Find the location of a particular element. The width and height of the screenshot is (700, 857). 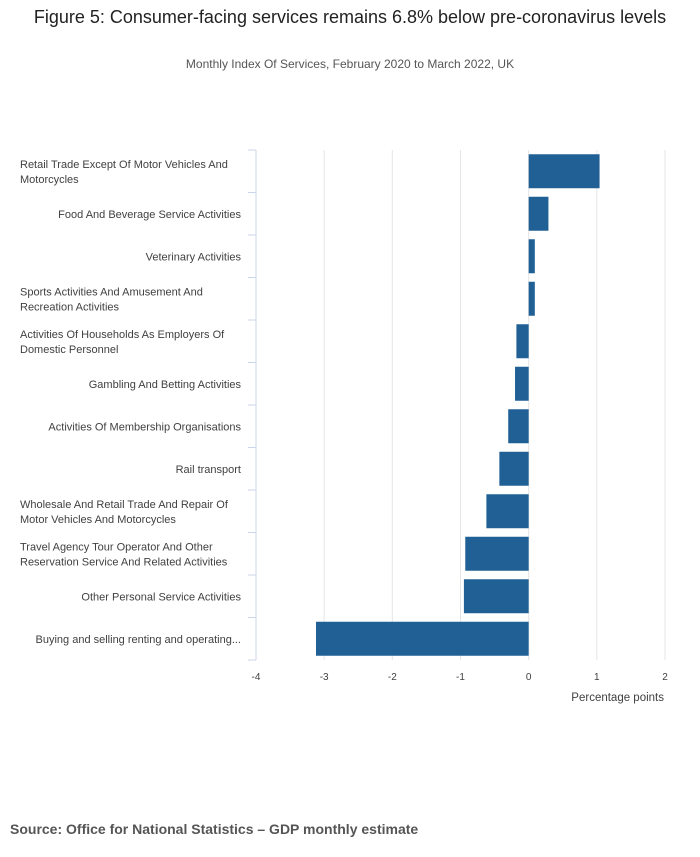

category-axis is located at coordinates (252, 405).